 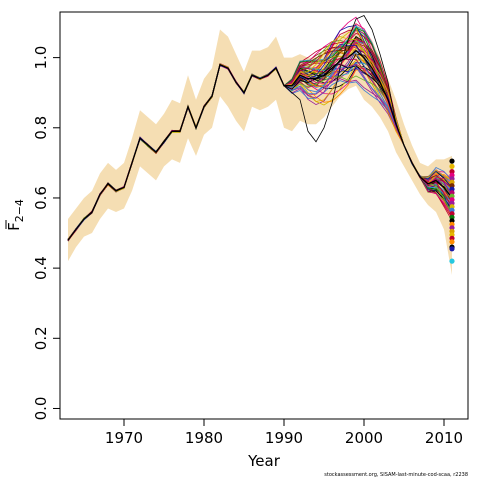 What do you see at coordinates (444, 438) in the screenshot?
I see `x-tick-label: 2010` at bounding box center [444, 438].